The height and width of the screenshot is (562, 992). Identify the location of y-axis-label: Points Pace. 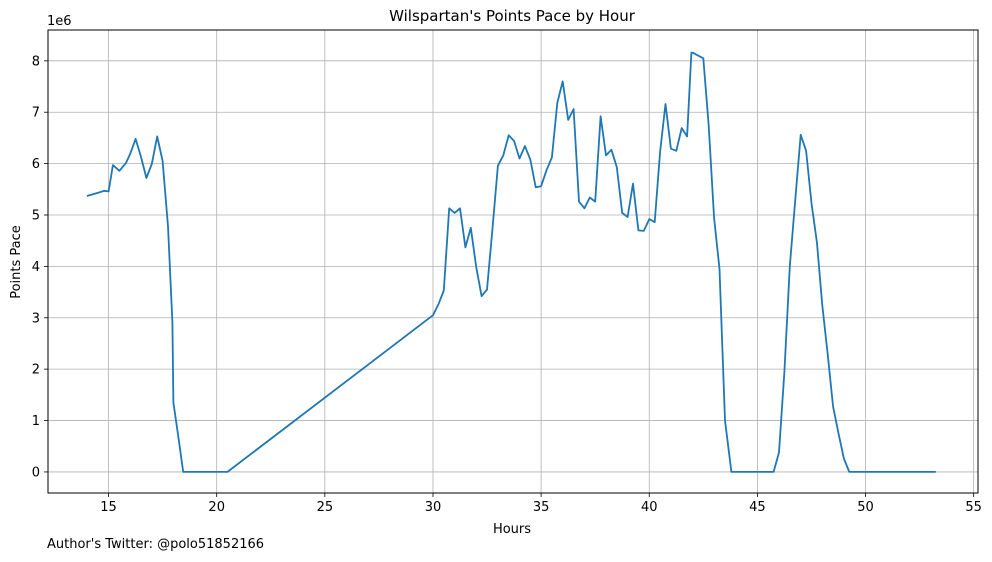
(16, 262).